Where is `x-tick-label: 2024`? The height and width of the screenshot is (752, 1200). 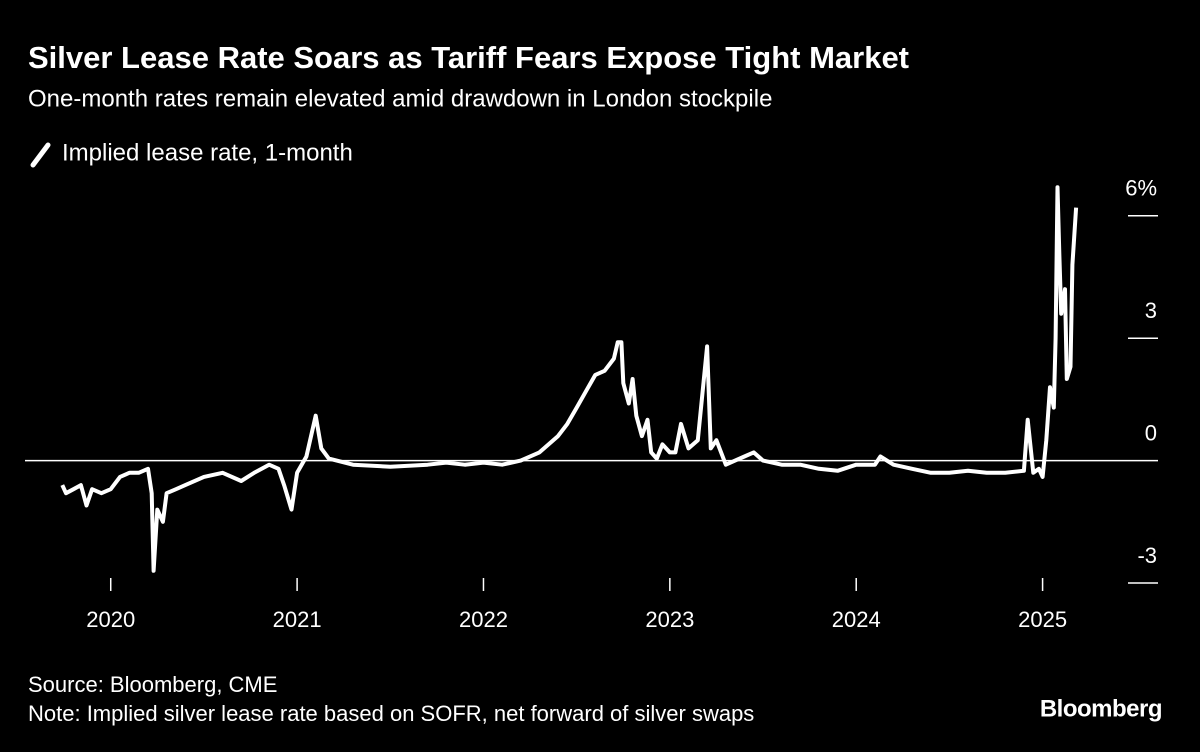 x-tick-label: 2024 is located at coordinates (856, 619).